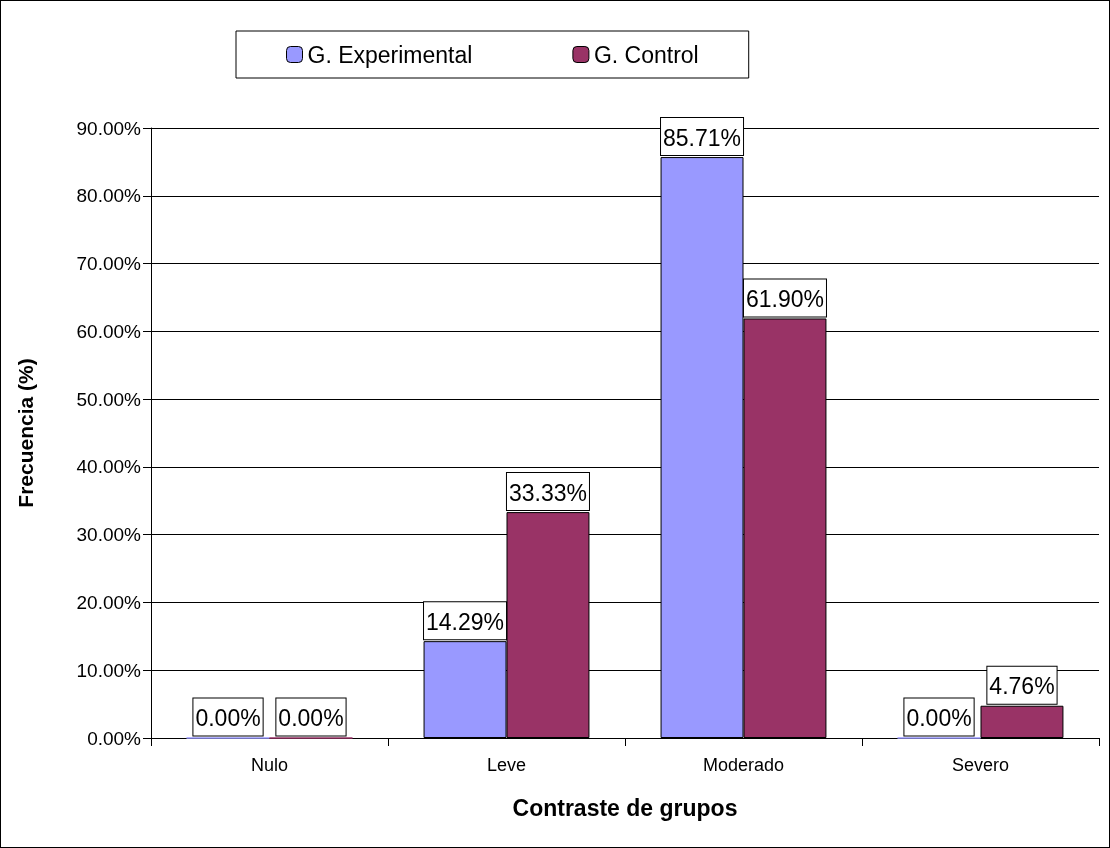 The image size is (1110, 848). I want to click on data-label: 85.71%, so click(702, 137).